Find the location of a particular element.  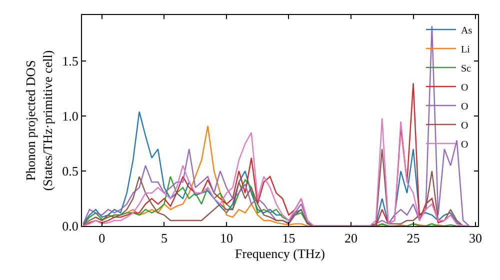

legend-label: As is located at coordinates (466, 30).